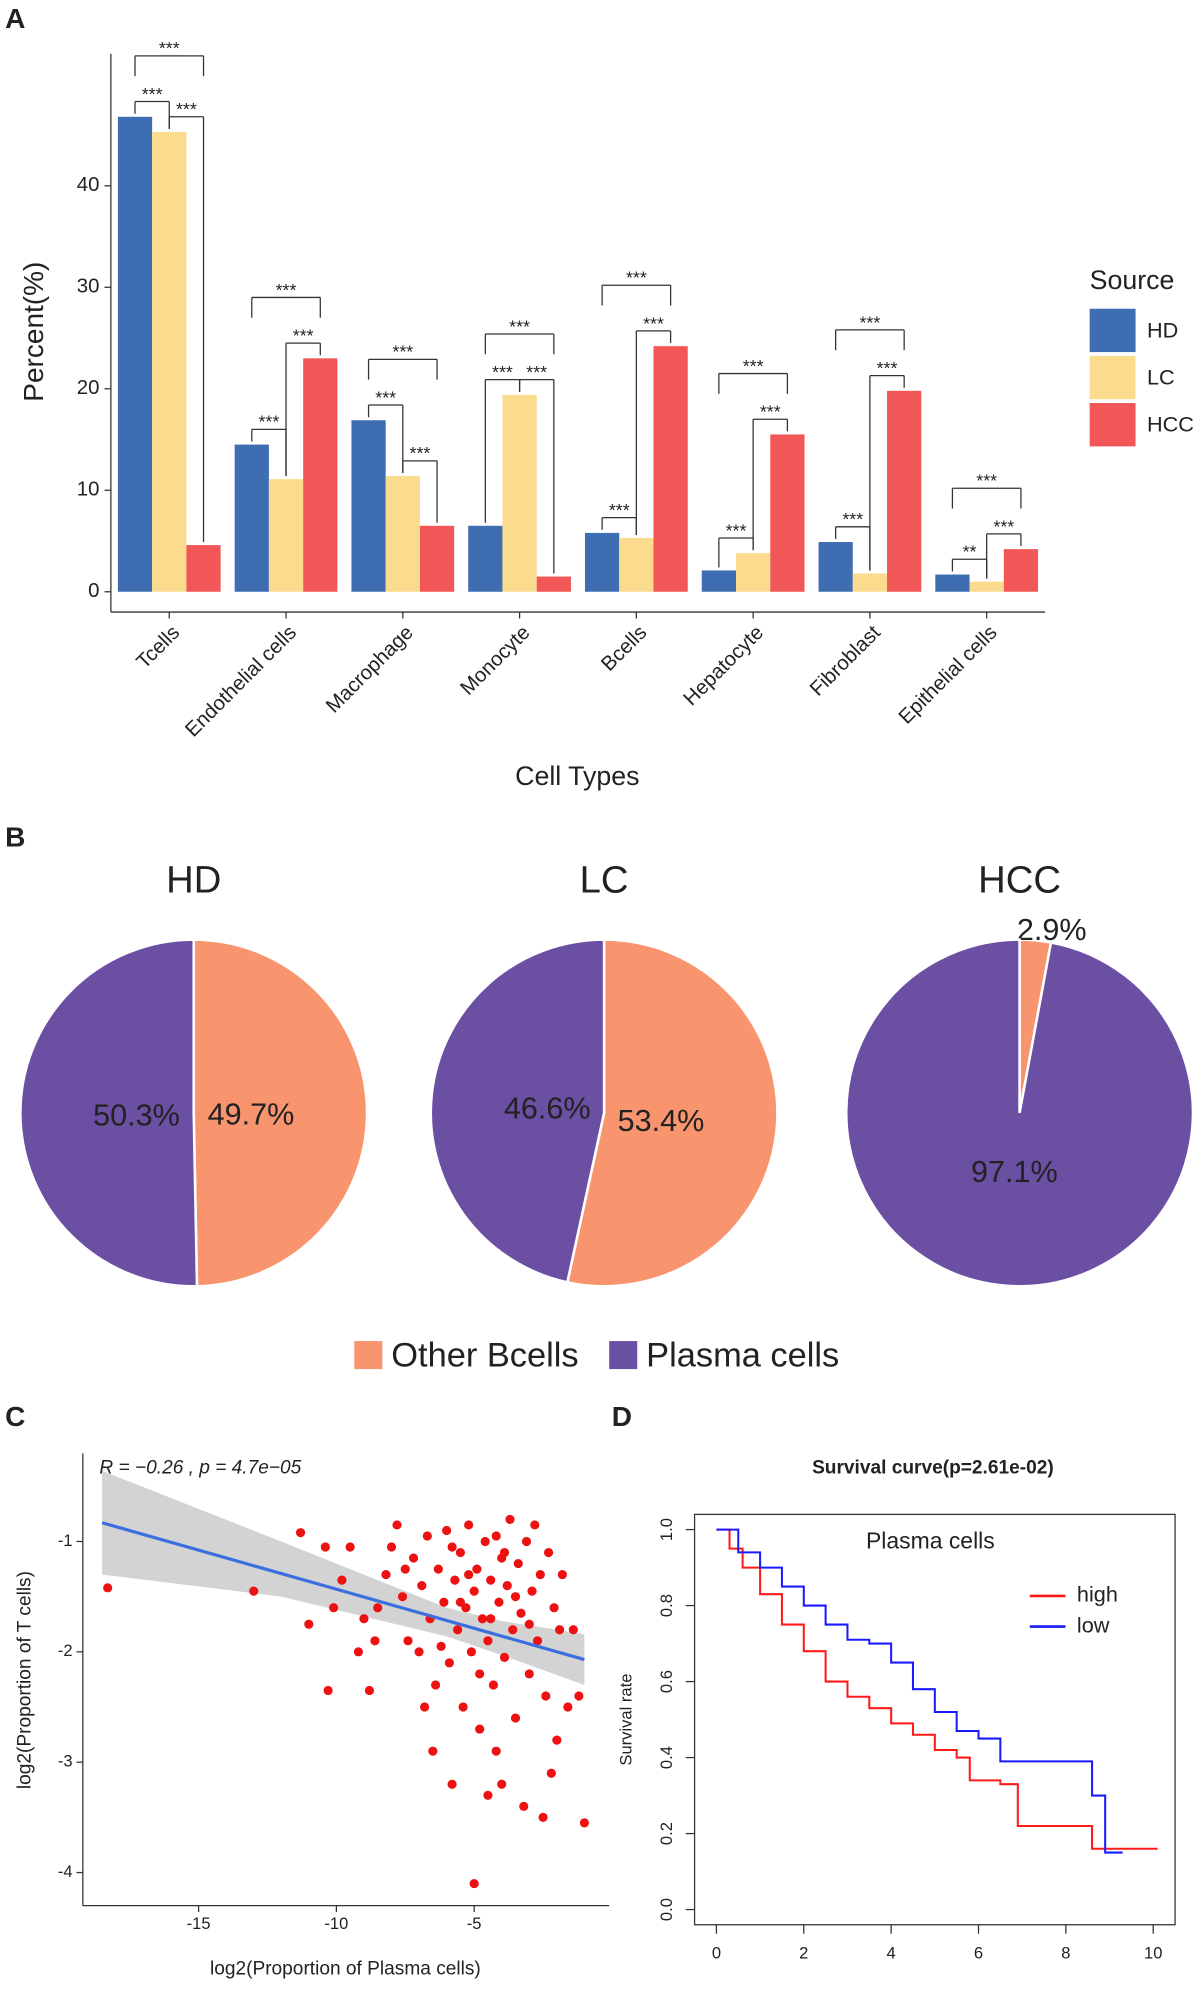 The image size is (1198, 2004). What do you see at coordinates (716, 1952) in the screenshot?
I see `x-tick-label: 0` at bounding box center [716, 1952].